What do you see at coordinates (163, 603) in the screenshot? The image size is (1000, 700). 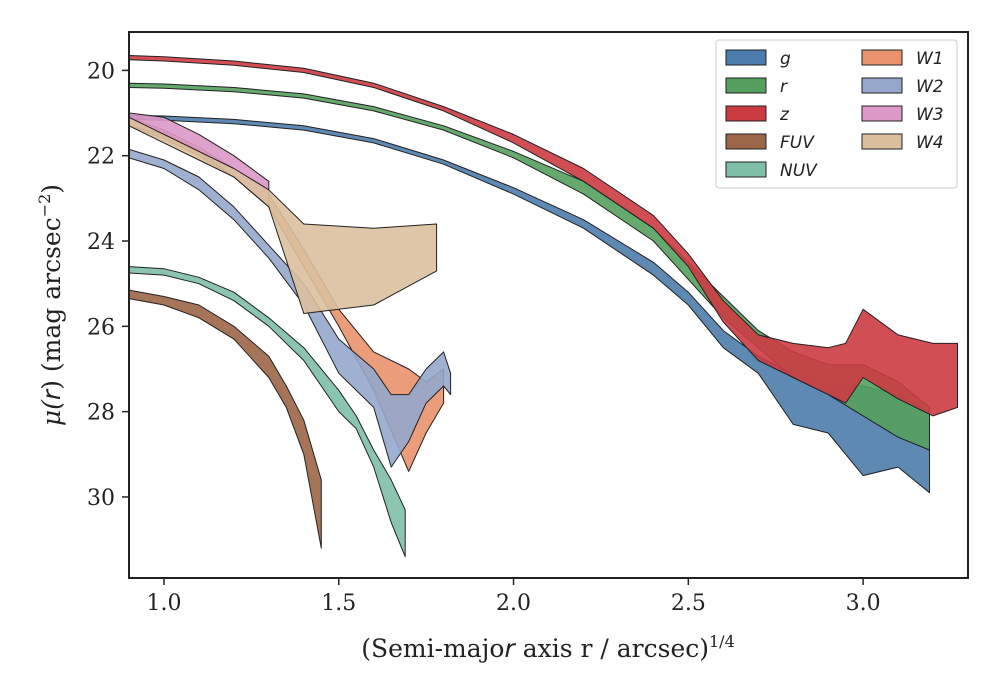 I see `x-tick-label: 1.0` at bounding box center [163, 603].